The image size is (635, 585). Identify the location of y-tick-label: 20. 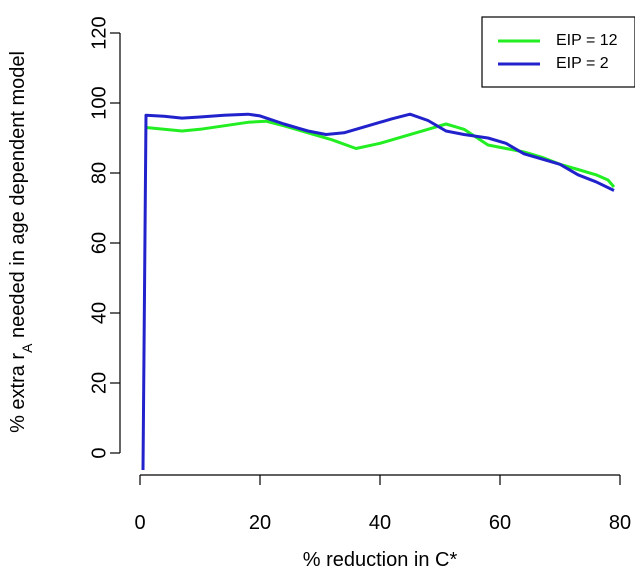
(99, 383).